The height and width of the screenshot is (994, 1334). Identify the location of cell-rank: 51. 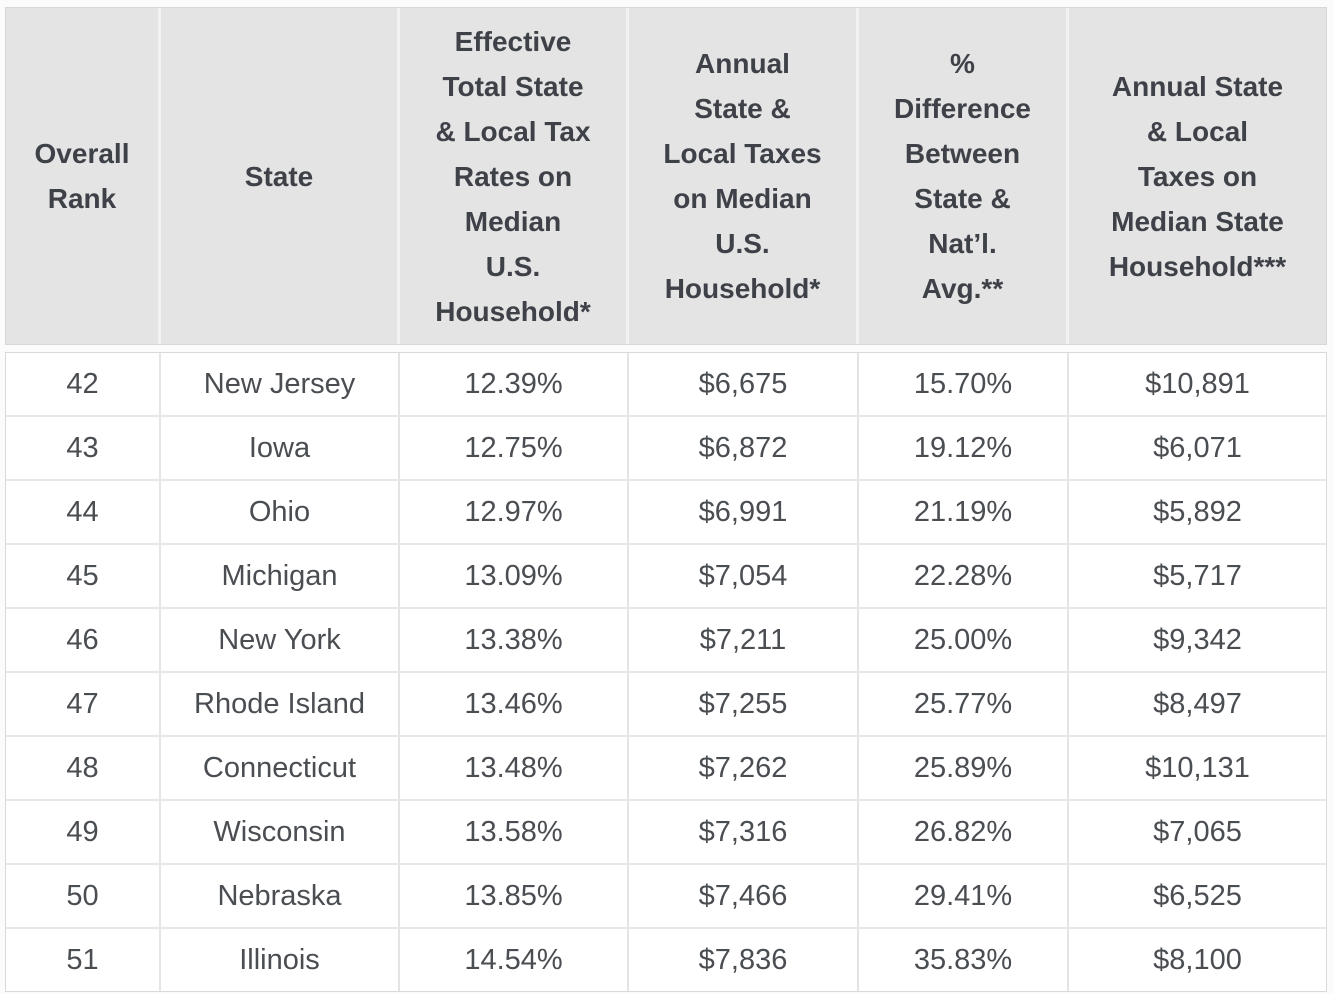
(83, 960).